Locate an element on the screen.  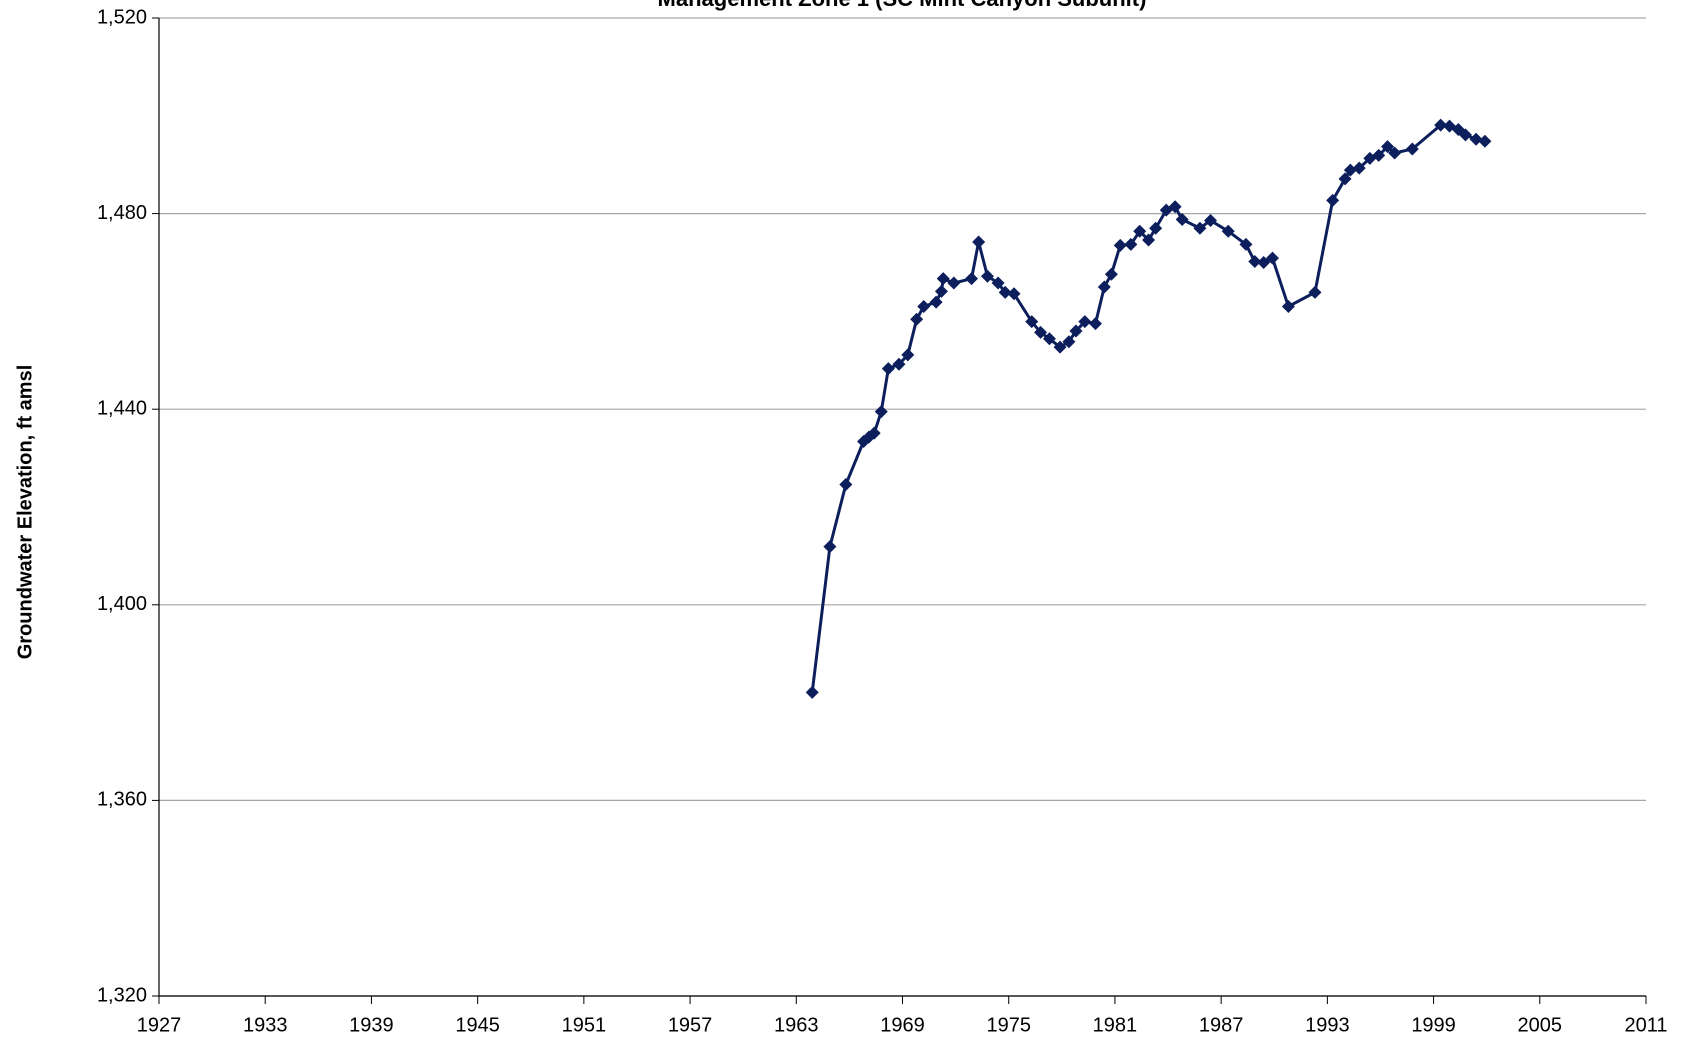
x-tick-label: 2005 is located at coordinates (1540, 1025).